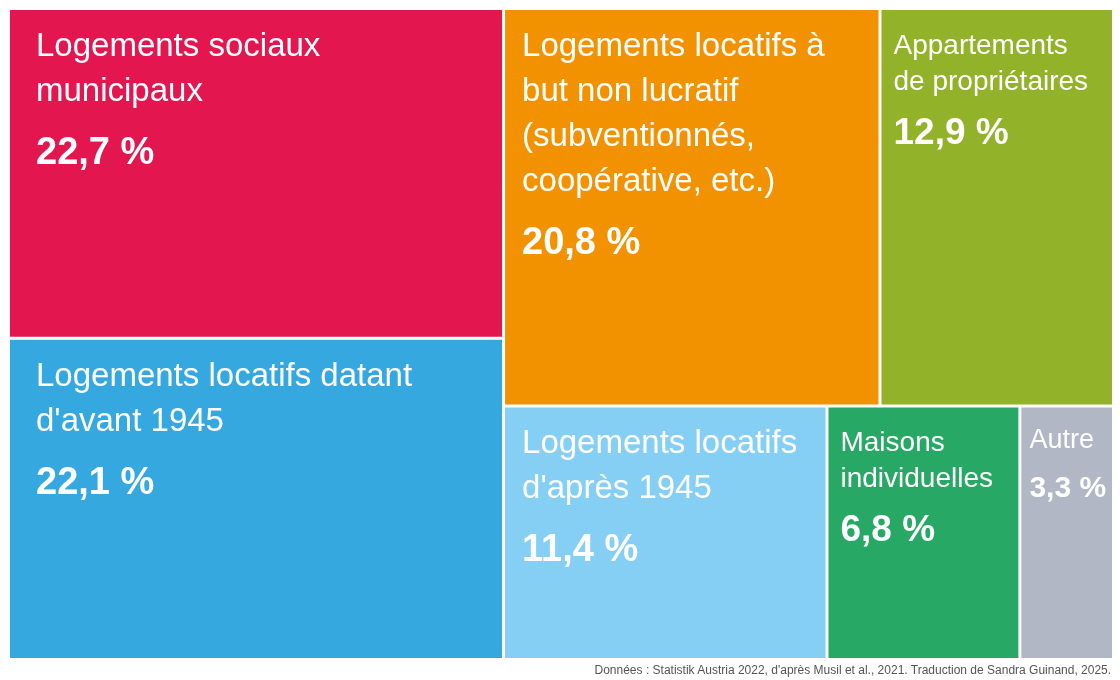 Image resolution: width=1120 pixels, height=680 pixels. What do you see at coordinates (660, 464) in the screenshot?
I see `category-label: Logements locatifs d'après 1945` at bounding box center [660, 464].